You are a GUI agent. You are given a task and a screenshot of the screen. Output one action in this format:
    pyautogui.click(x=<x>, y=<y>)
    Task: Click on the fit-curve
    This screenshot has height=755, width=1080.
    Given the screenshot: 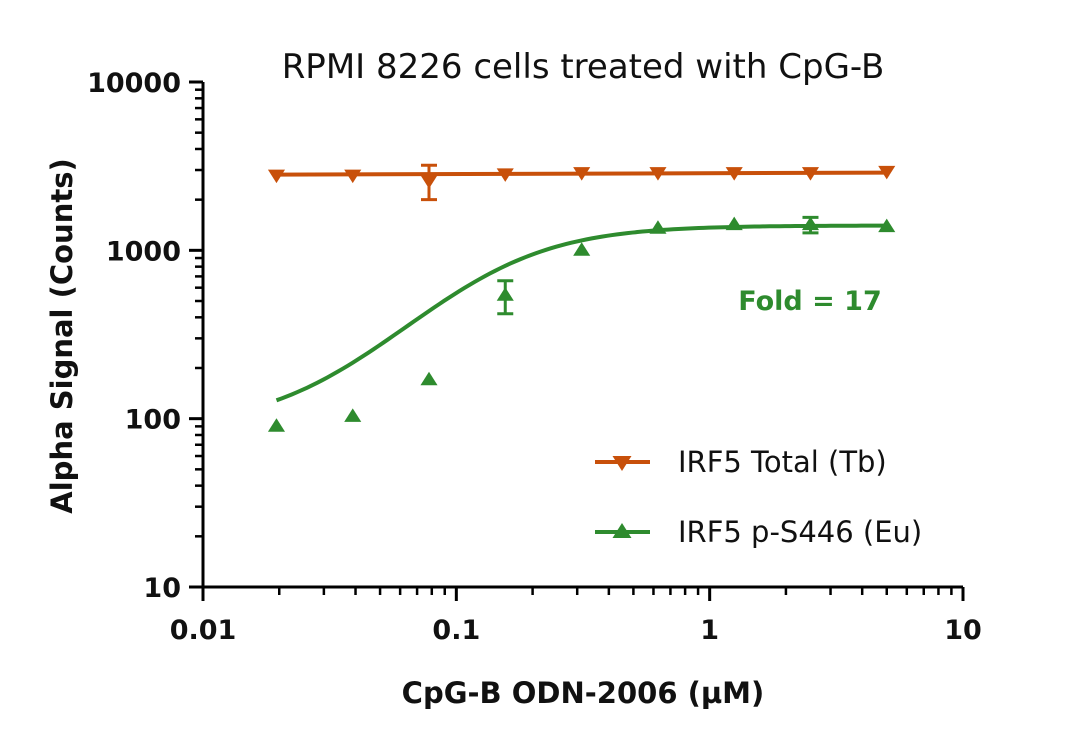 What is the action you would take?
    pyautogui.click(x=581, y=313)
    